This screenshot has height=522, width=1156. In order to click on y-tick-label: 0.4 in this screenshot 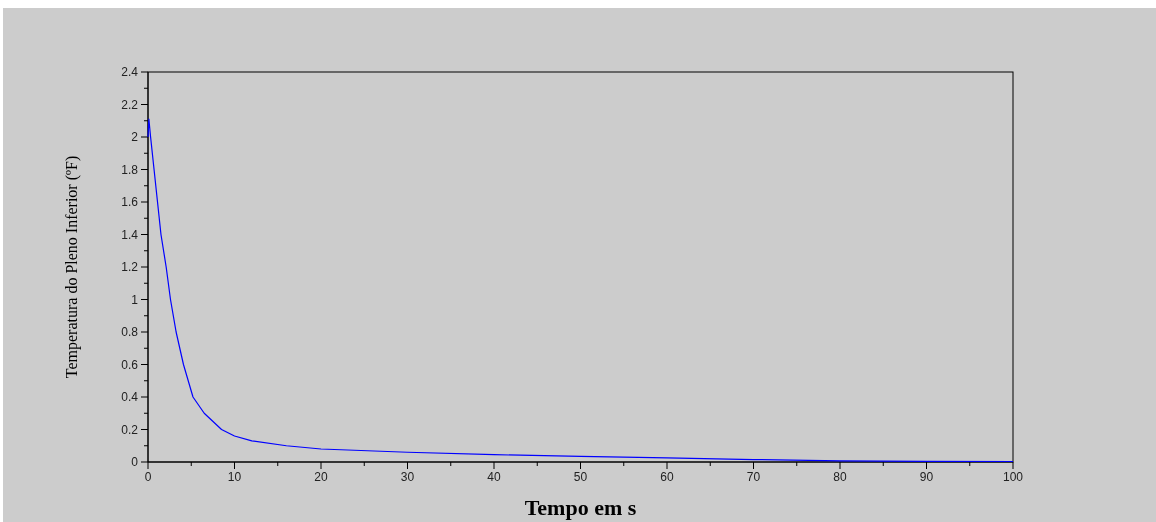, I will do `click(130, 397)`.